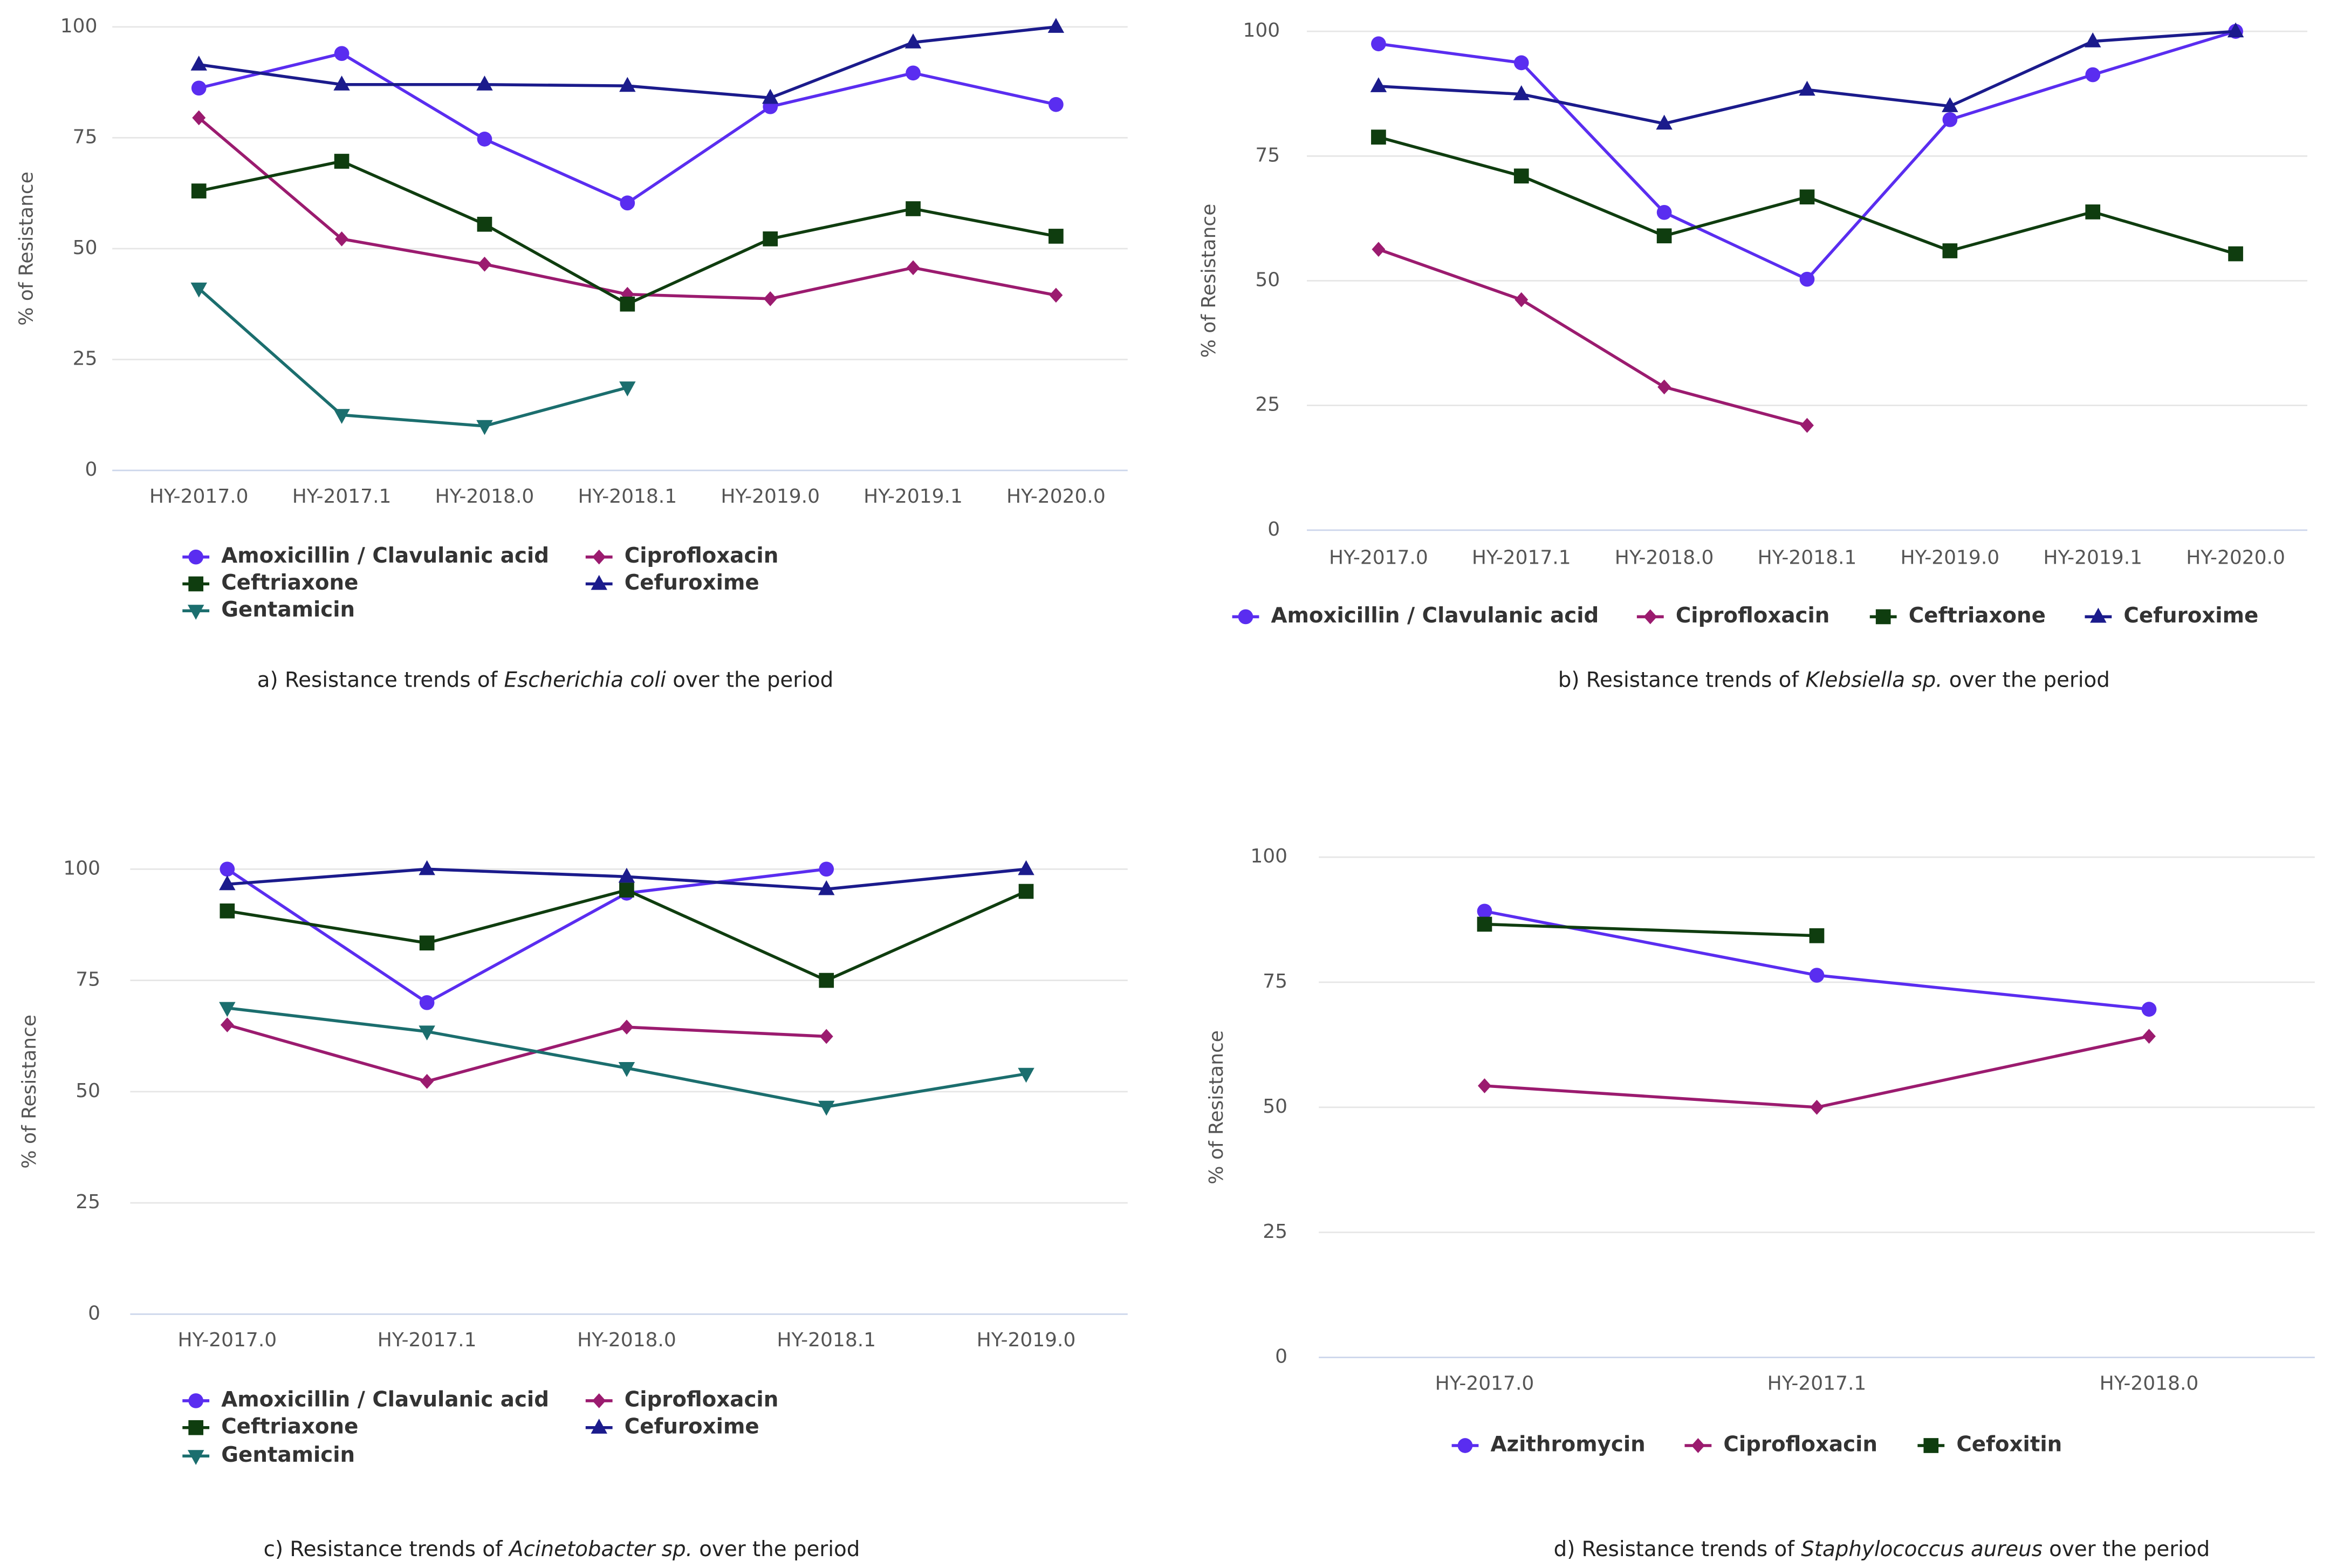 The height and width of the screenshot is (1568, 2330). Describe the element at coordinates (385, 1399) in the screenshot. I see `legend-label: Amoxicillin / Clavulanic acid` at that location.